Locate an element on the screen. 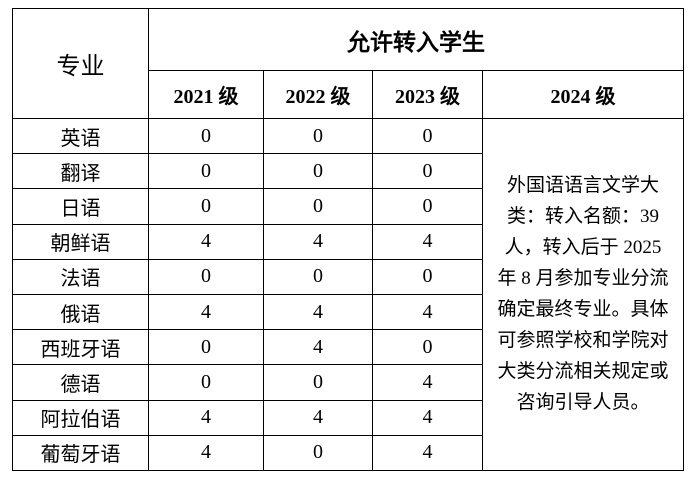 This screenshot has width=690, height=482. year-header: 2023 级 is located at coordinates (427, 94).